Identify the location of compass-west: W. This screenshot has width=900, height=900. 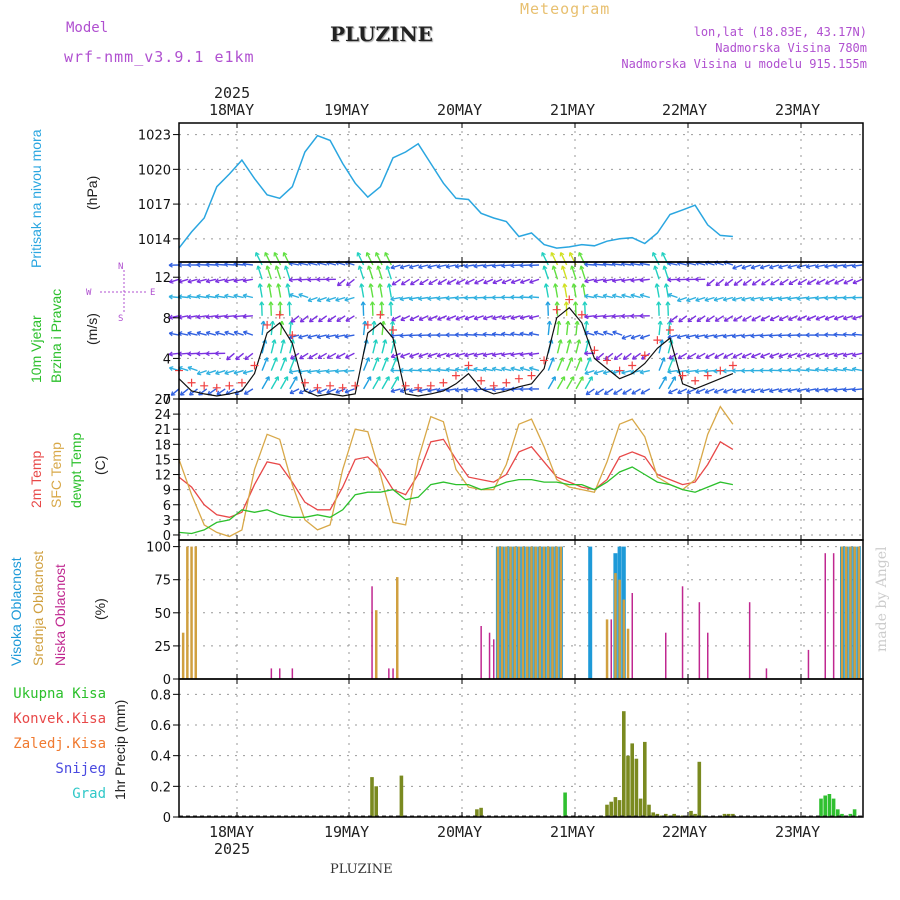
(89, 293).